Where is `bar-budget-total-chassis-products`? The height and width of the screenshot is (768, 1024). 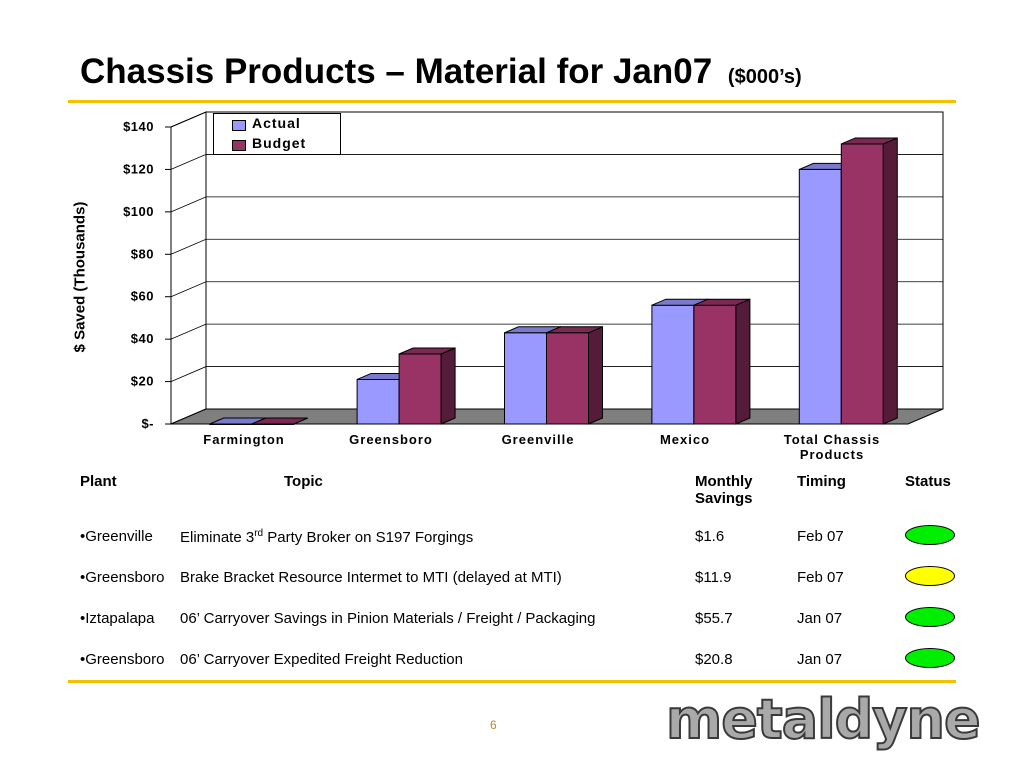
bar-budget-total-chassis-products is located at coordinates (862, 284).